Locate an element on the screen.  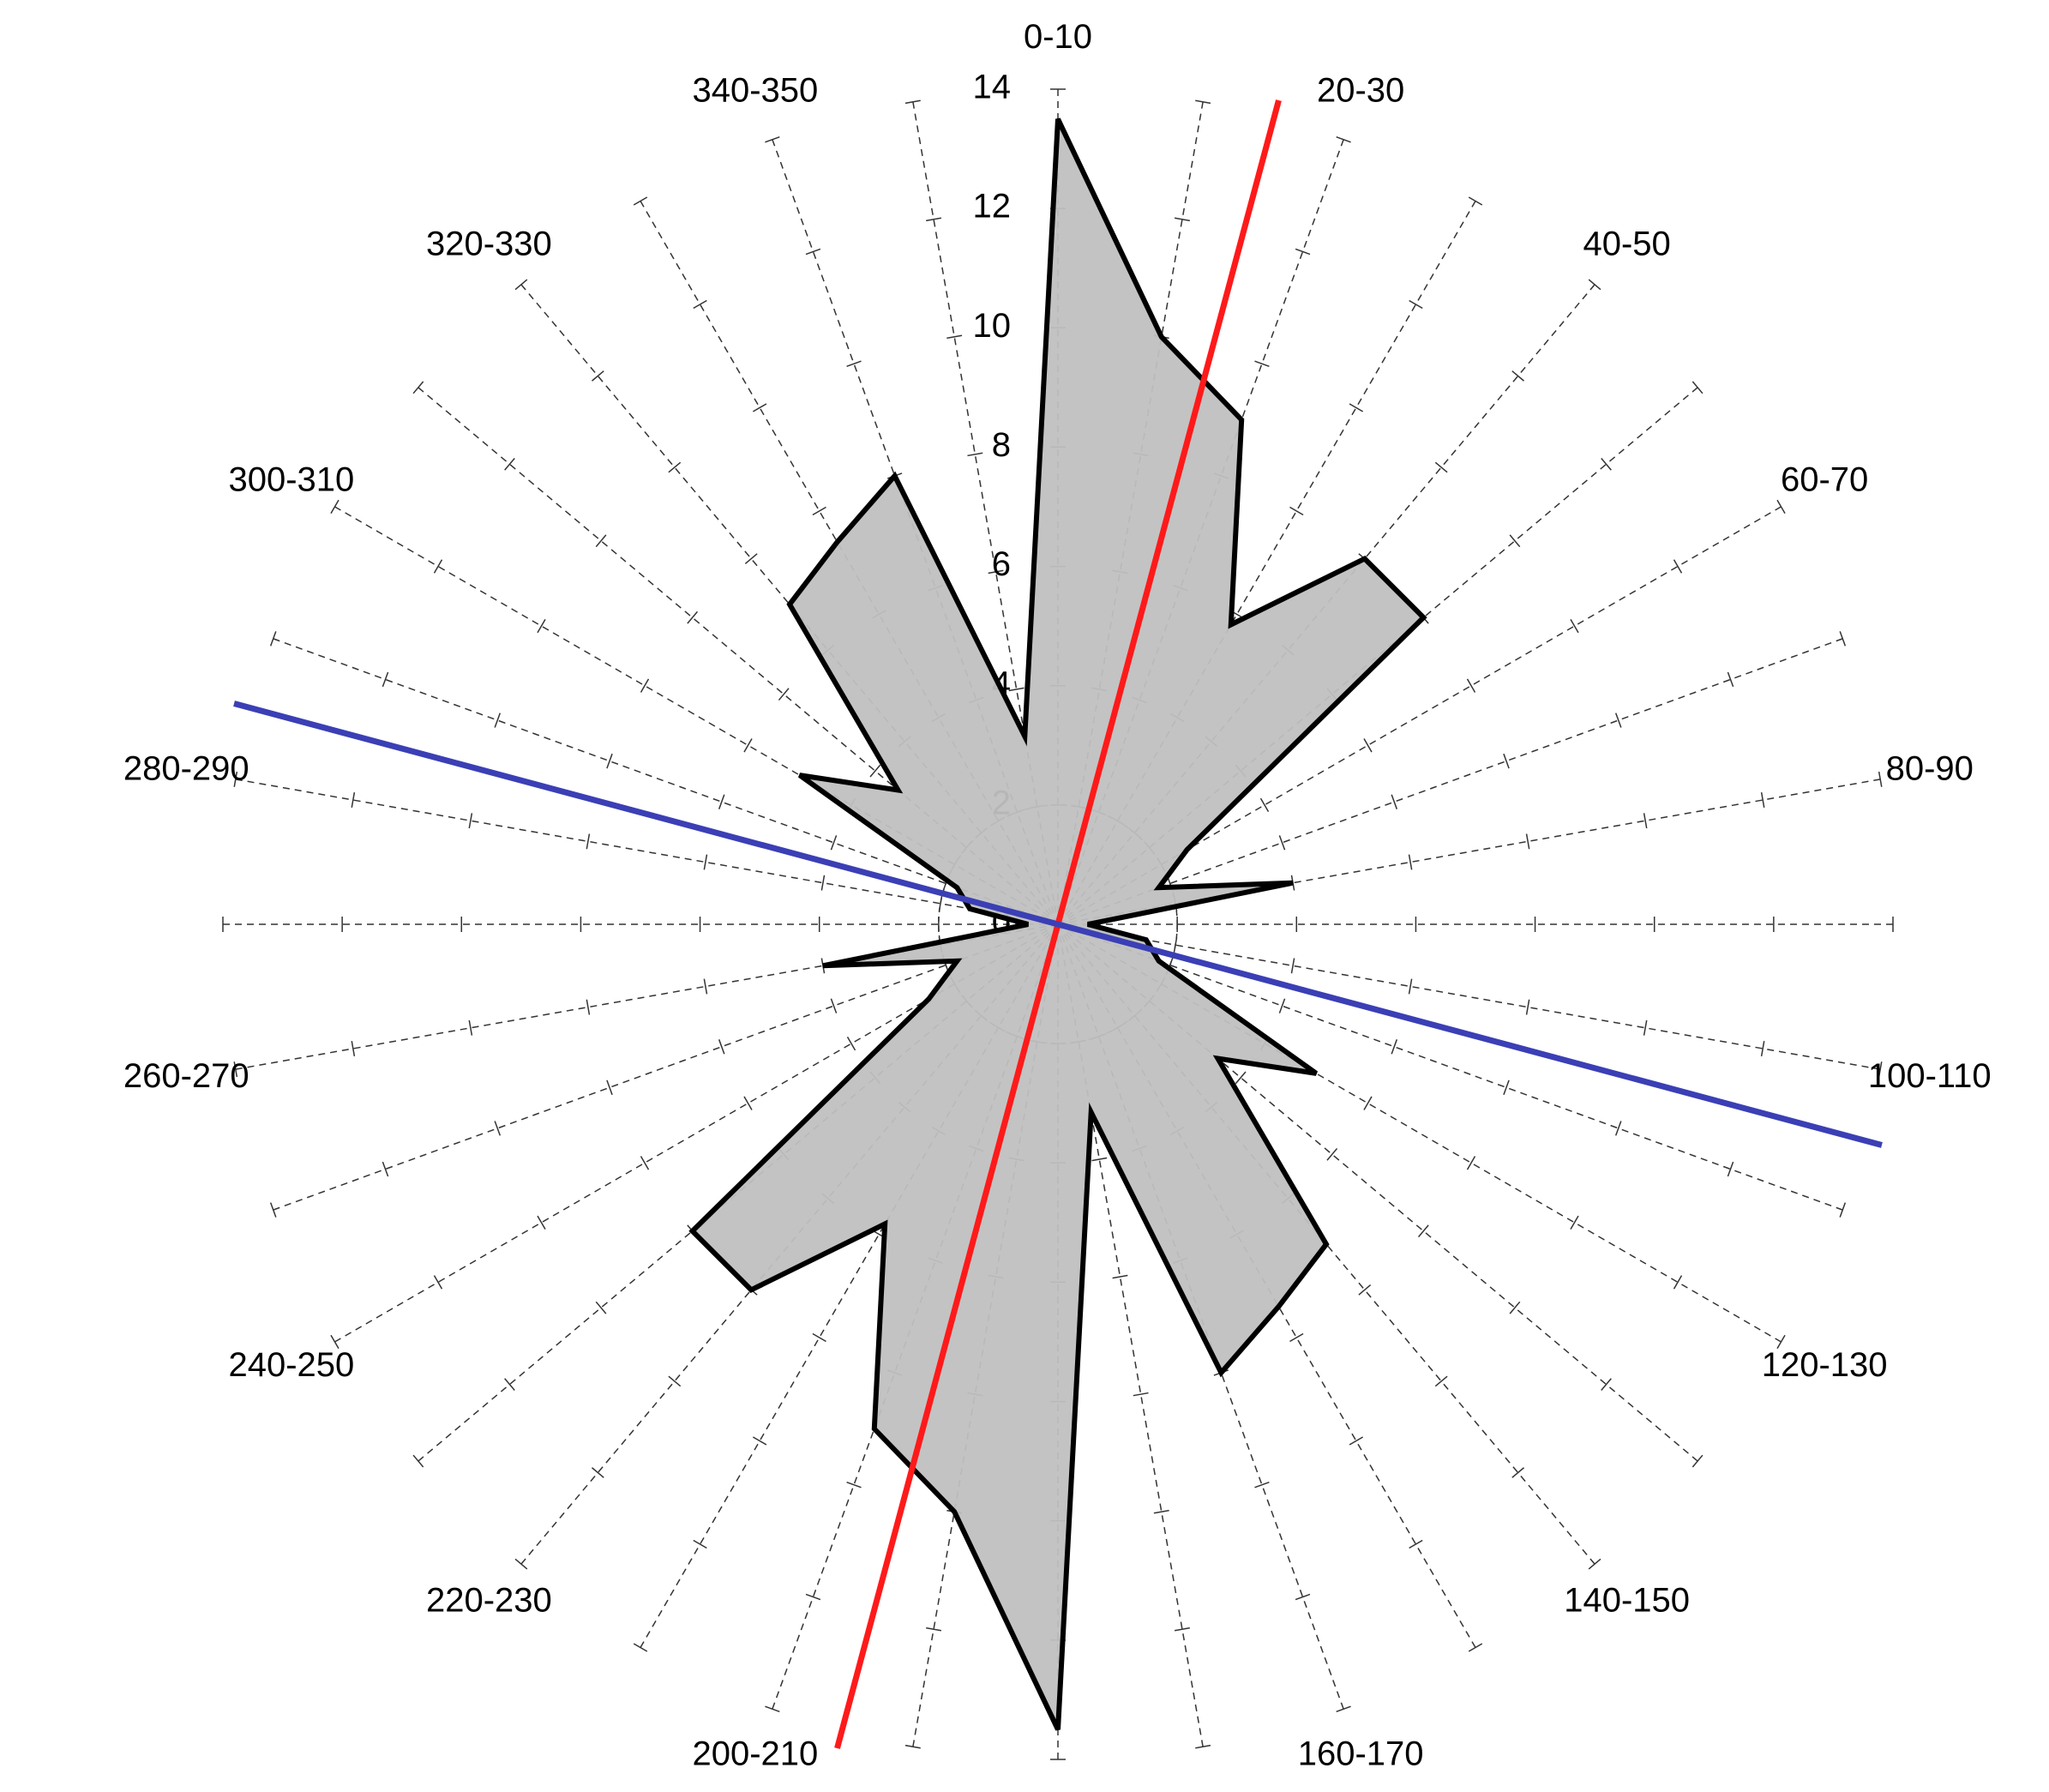
category-label: 220-230 is located at coordinates (489, 1600).